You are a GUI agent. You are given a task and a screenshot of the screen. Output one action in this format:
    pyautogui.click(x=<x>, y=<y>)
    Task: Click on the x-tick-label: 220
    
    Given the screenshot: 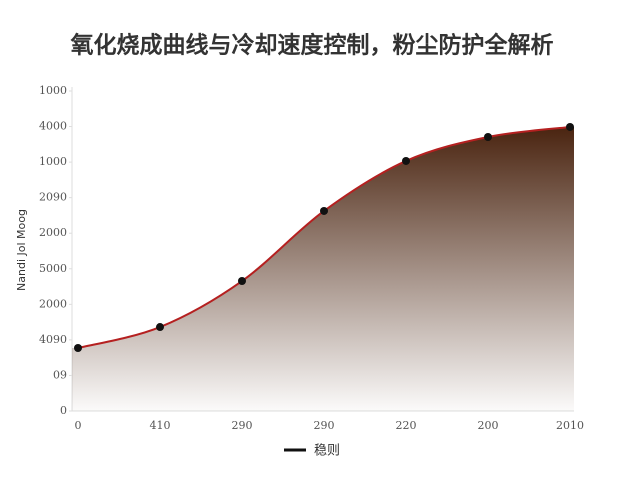 What is the action you would take?
    pyautogui.click(x=406, y=425)
    